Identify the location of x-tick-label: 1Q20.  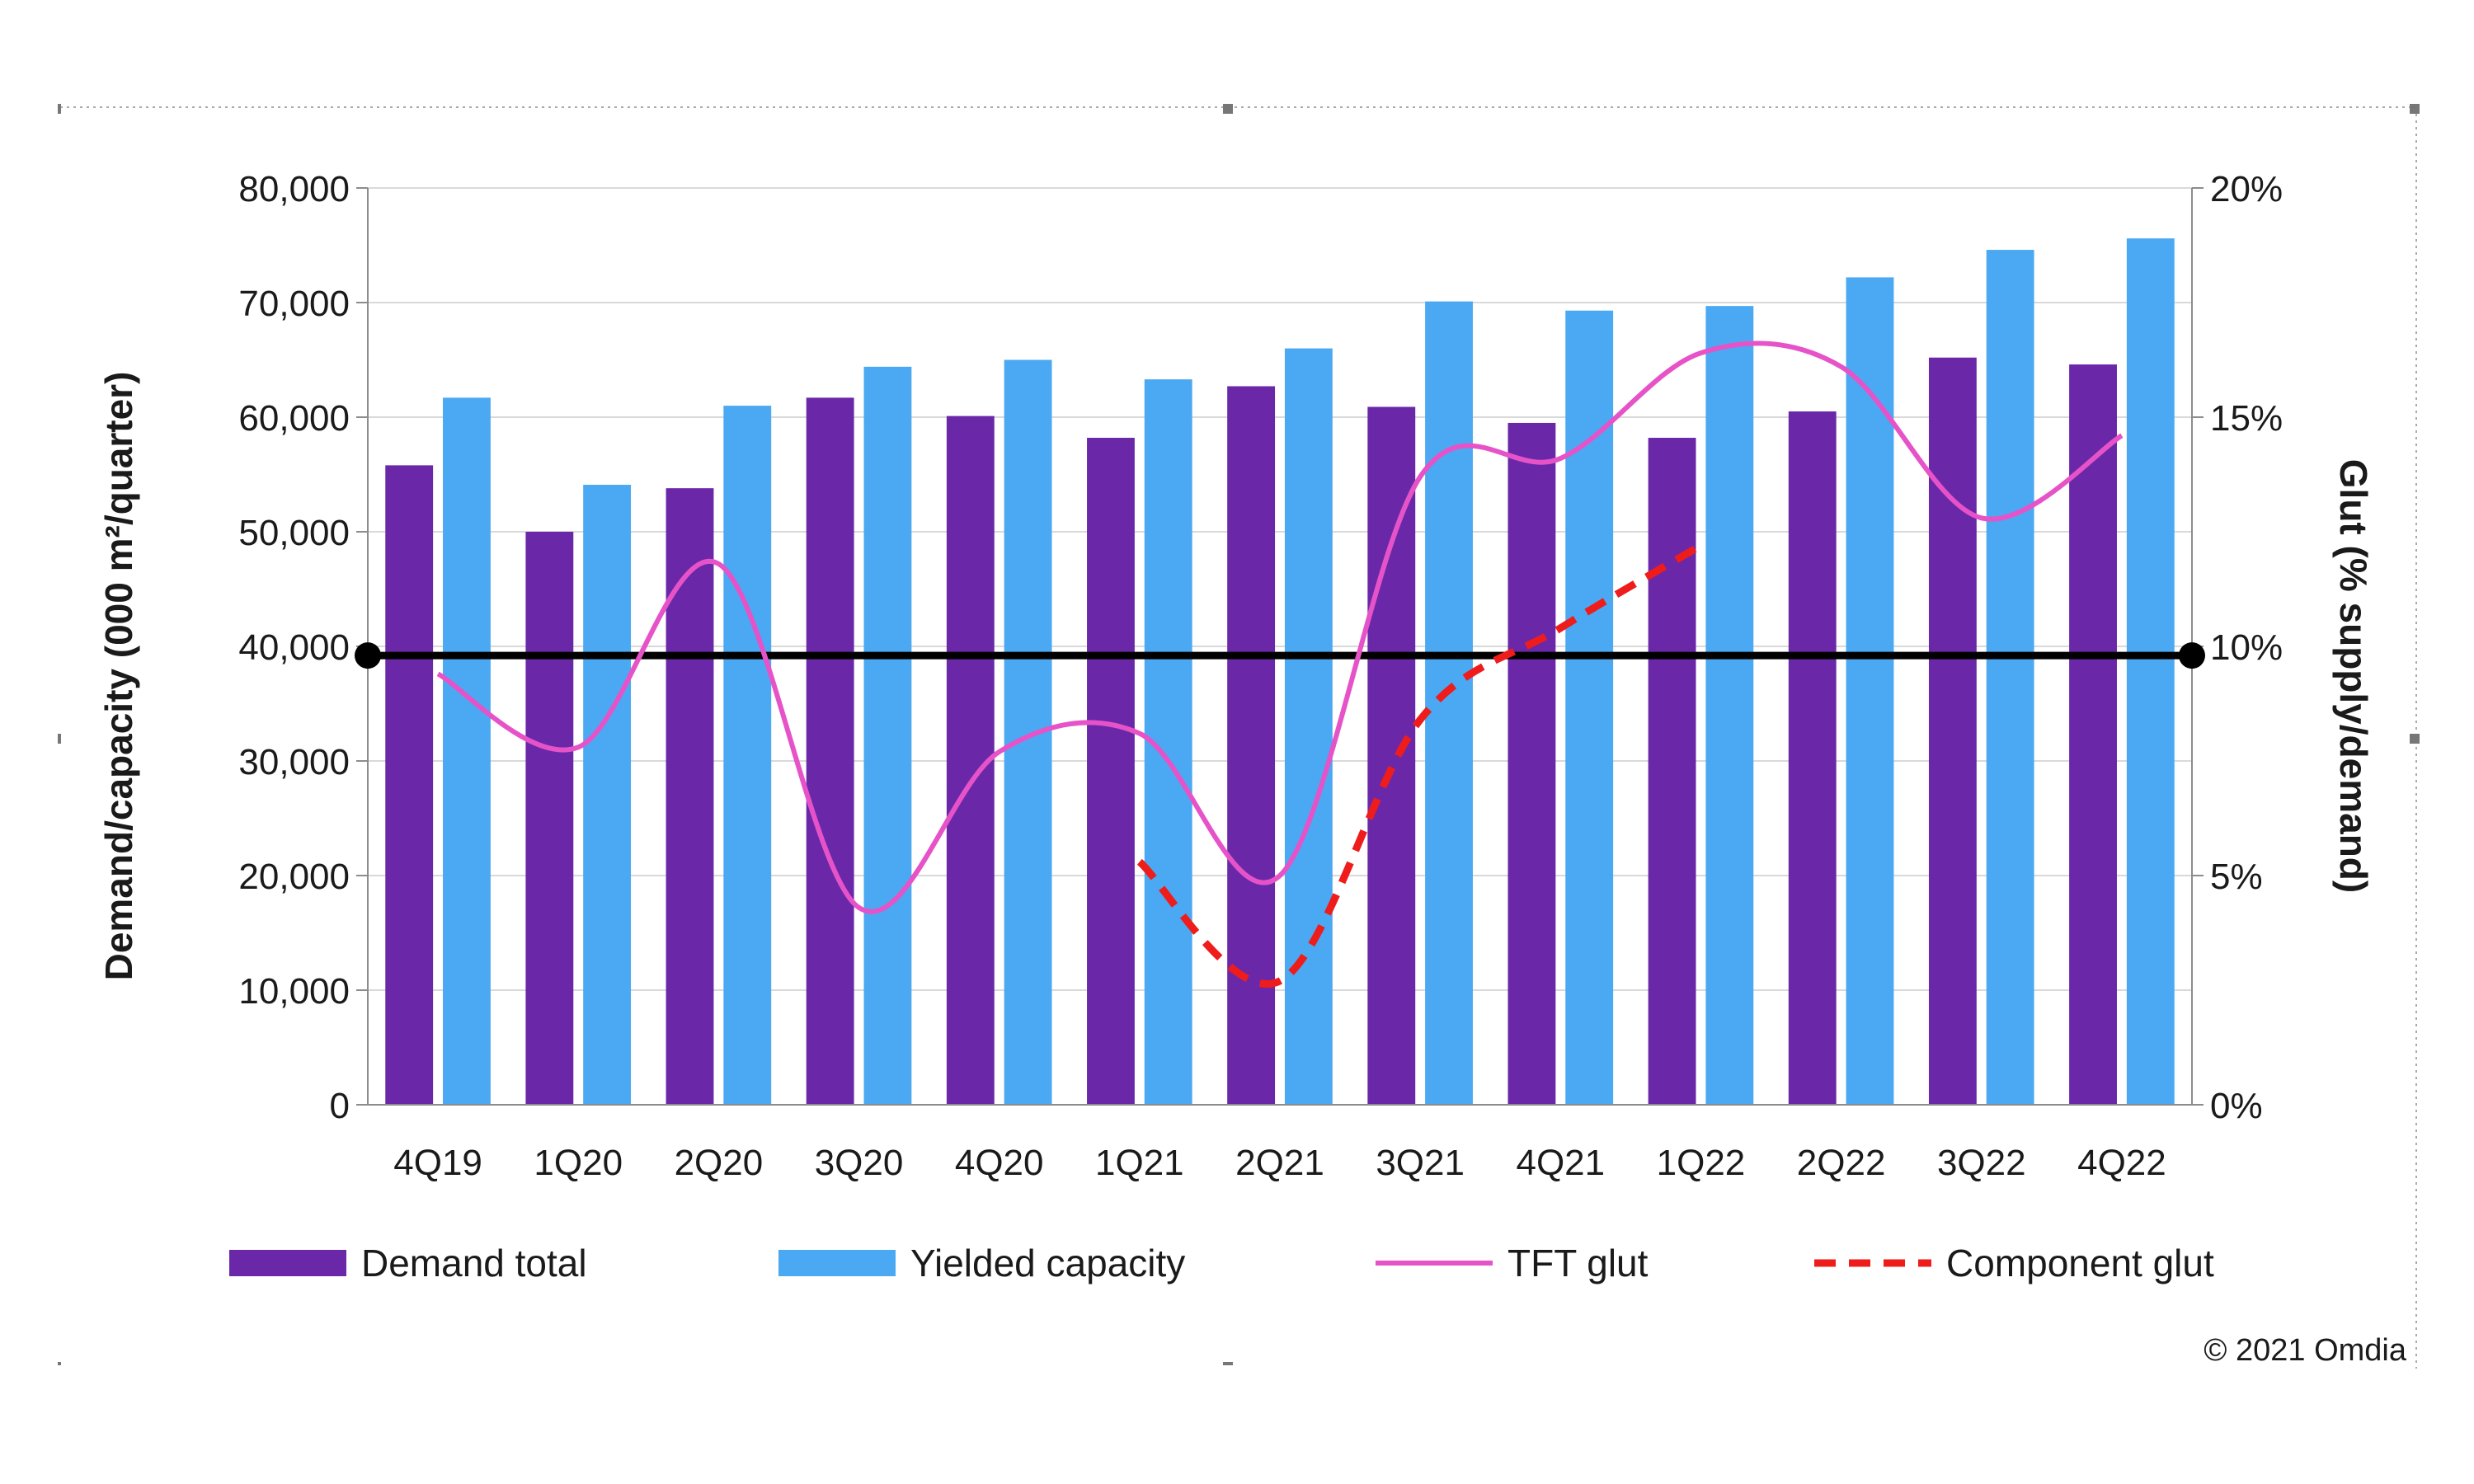
(578, 1163).